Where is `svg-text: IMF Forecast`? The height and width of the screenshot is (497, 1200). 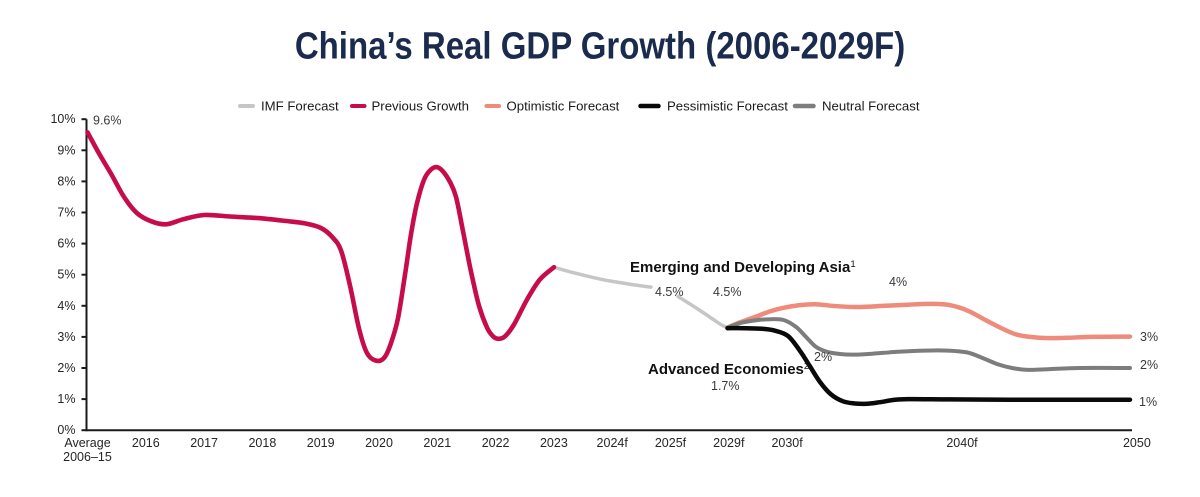 svg-text: IMF Forecast is located at coordinates (300, 106).